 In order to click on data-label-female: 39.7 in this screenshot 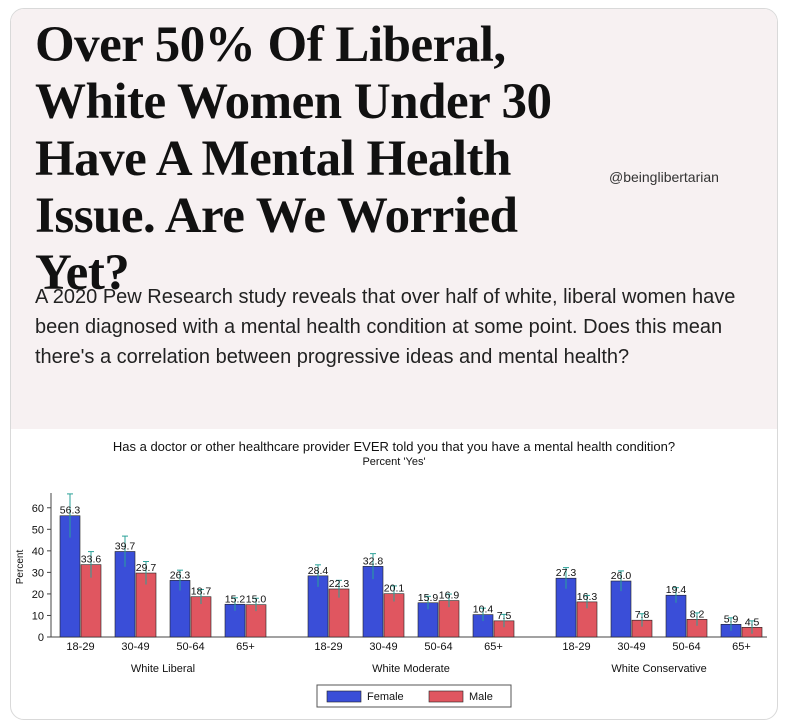, I will do `click(125, 546)`.